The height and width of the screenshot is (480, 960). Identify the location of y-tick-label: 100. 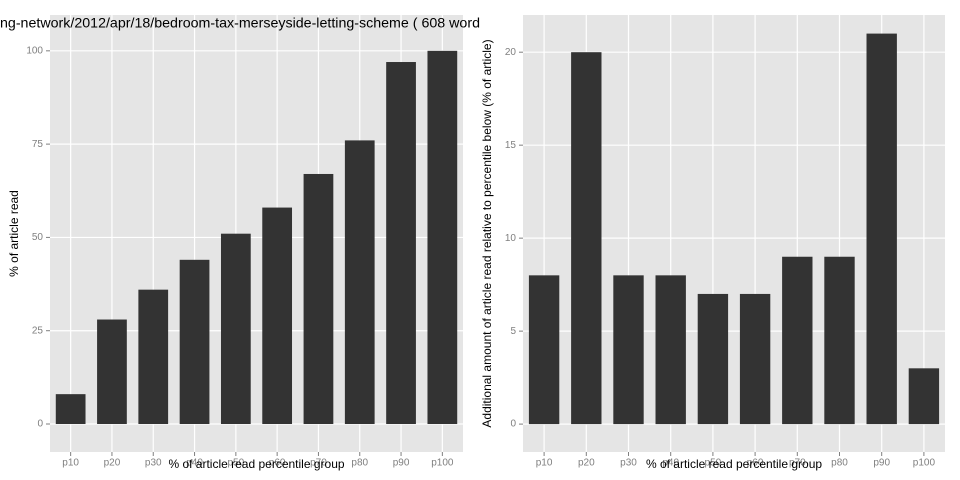
(34, 50).